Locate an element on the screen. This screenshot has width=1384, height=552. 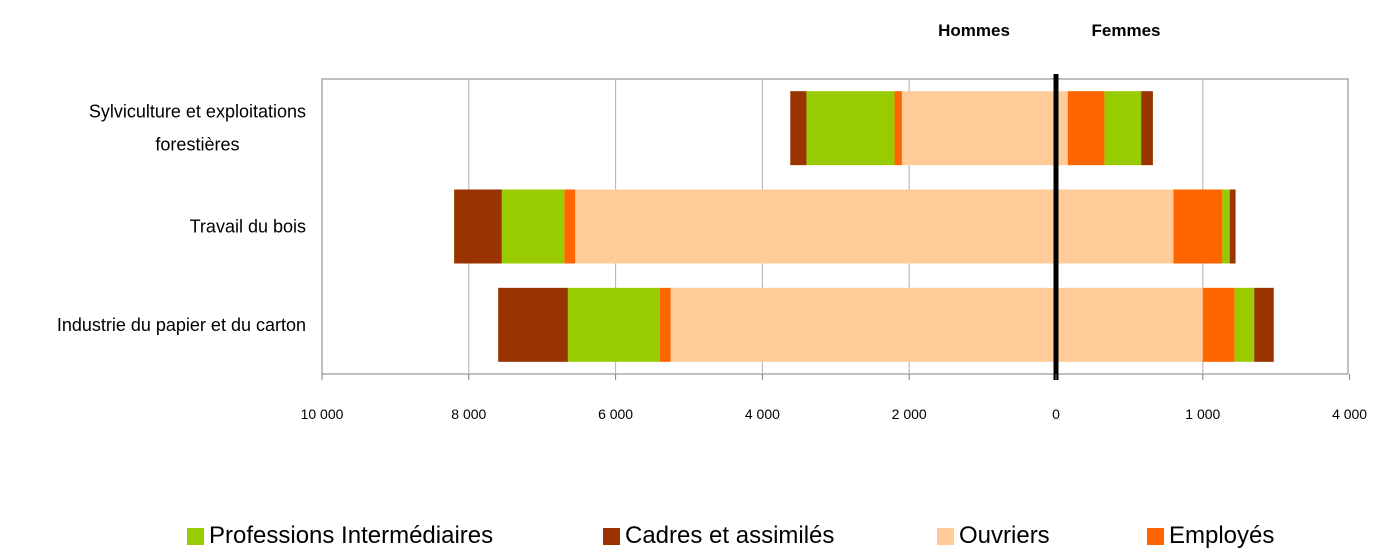
side-label-hommes: Hommes is located at coordinates (974, 30).